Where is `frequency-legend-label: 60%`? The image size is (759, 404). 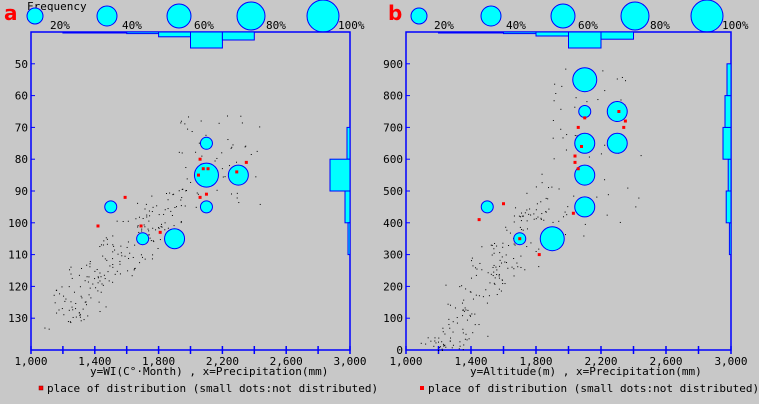
frequency-legend-label: 60% is located at coordinates (588, 25).